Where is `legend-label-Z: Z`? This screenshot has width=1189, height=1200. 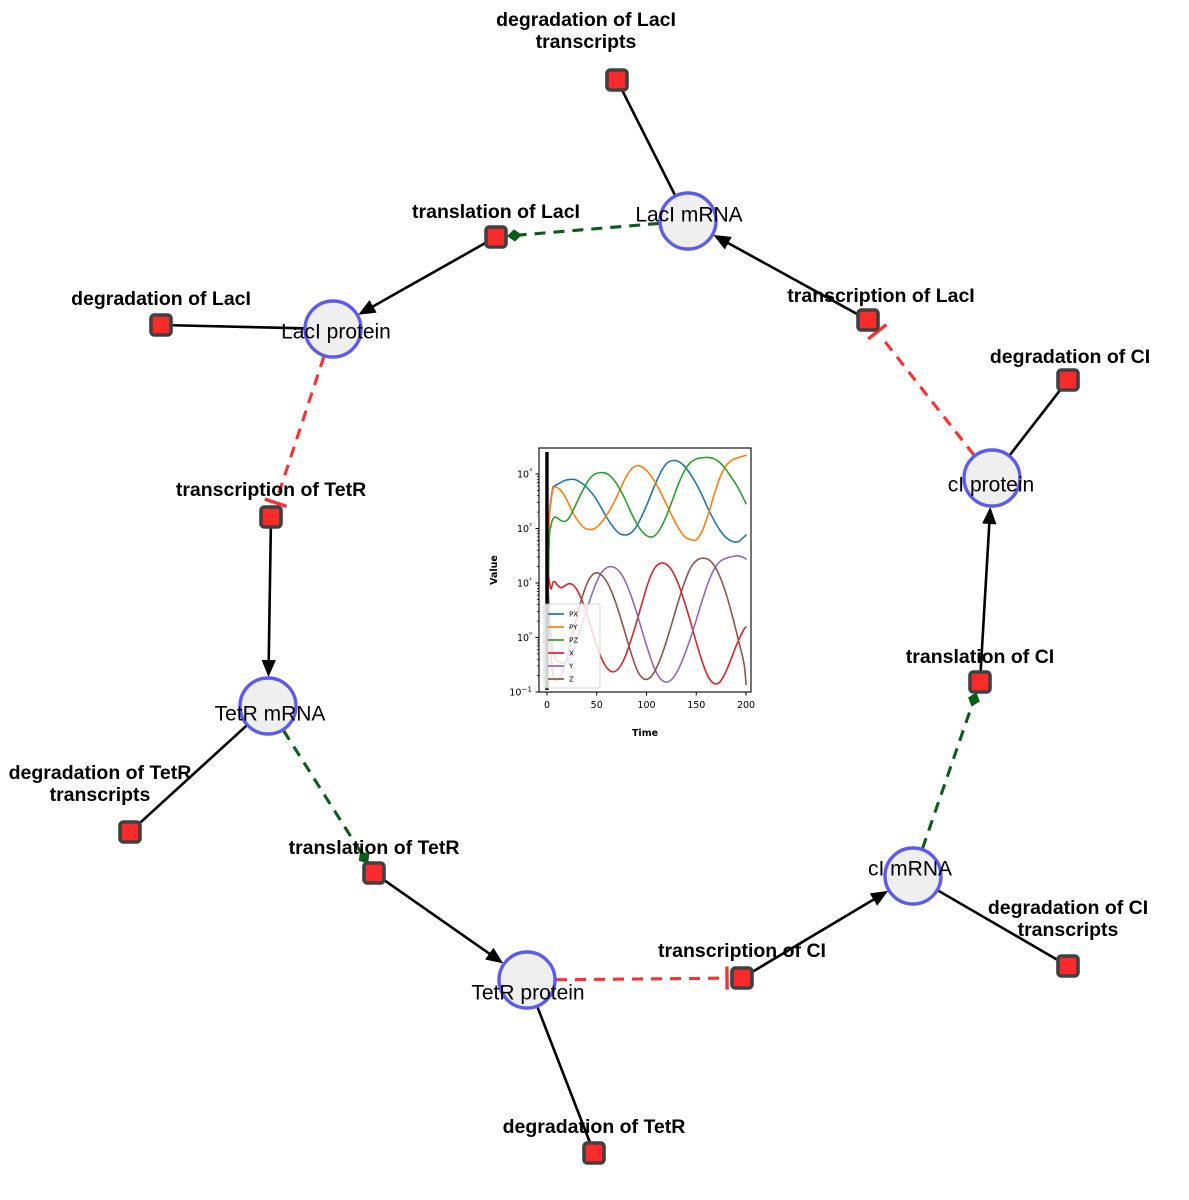
legend-label-Z: Z is located at coordinates (571, 680).